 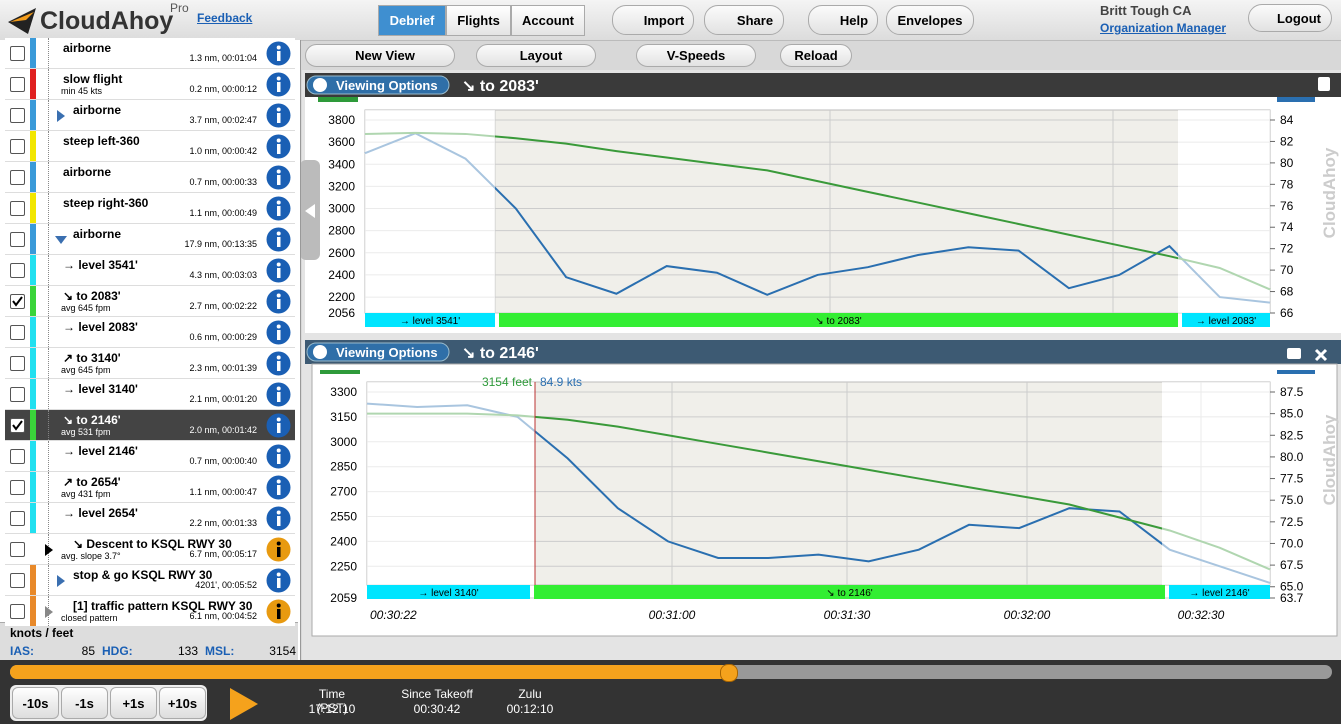 What do you see at coordinates (848, 483) in the screenshot?
I see `plot-bg` at bounding box center [848, 483].